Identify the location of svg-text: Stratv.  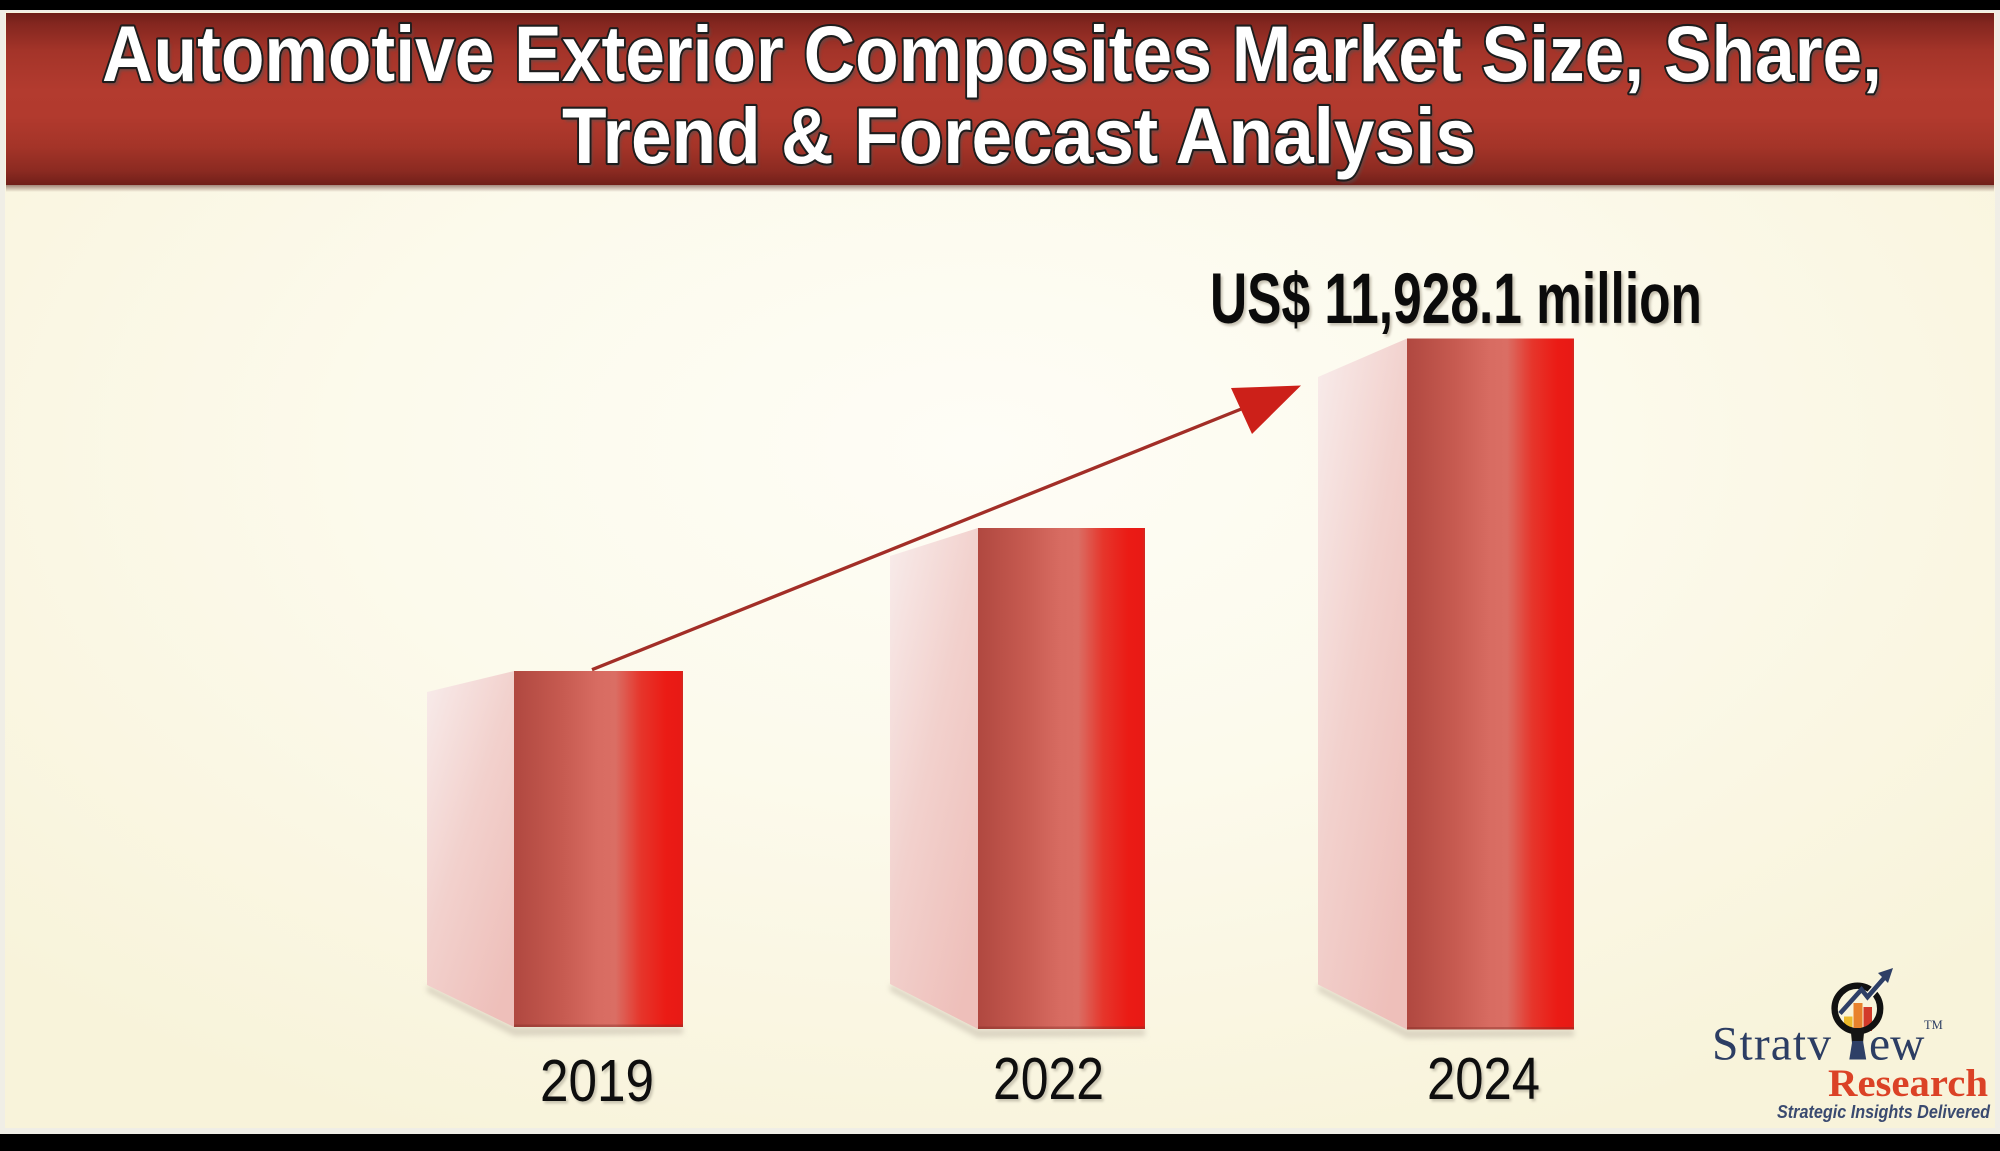
(1772, 1045).